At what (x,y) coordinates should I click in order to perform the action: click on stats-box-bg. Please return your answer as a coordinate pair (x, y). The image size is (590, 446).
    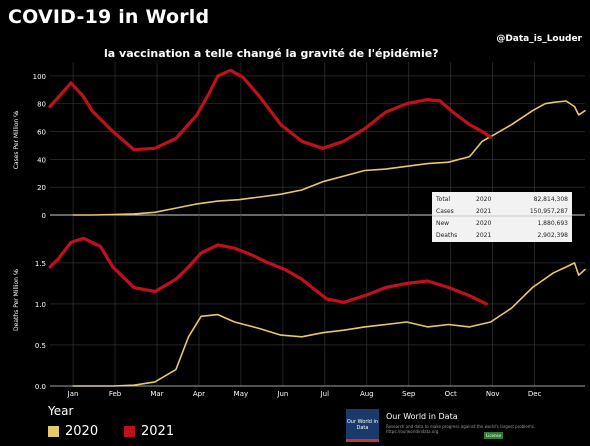
    Looking at the image, I should click on (502, 217).